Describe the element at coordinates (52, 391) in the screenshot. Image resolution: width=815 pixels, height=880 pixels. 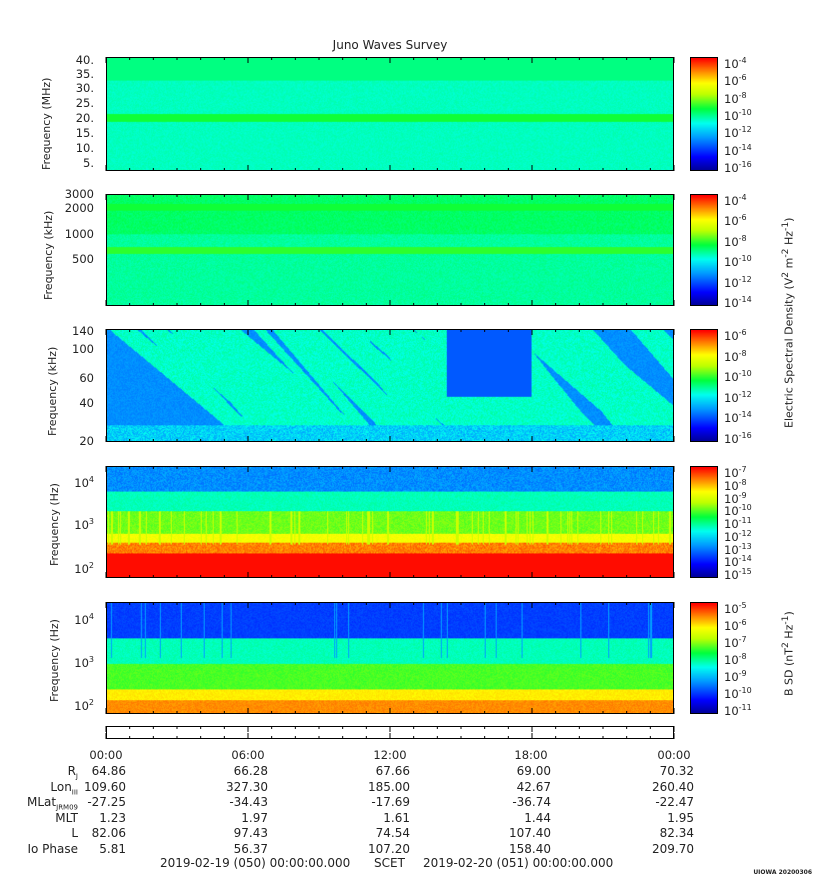
I see `ylabel-panel-3: Frequency (kHz)` at that location.